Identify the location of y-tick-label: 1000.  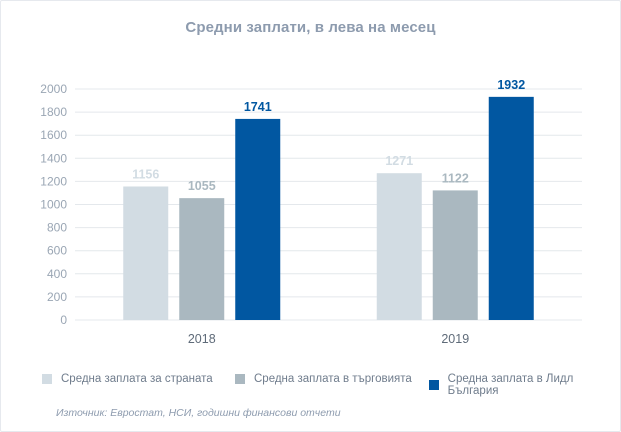
(53, 205).